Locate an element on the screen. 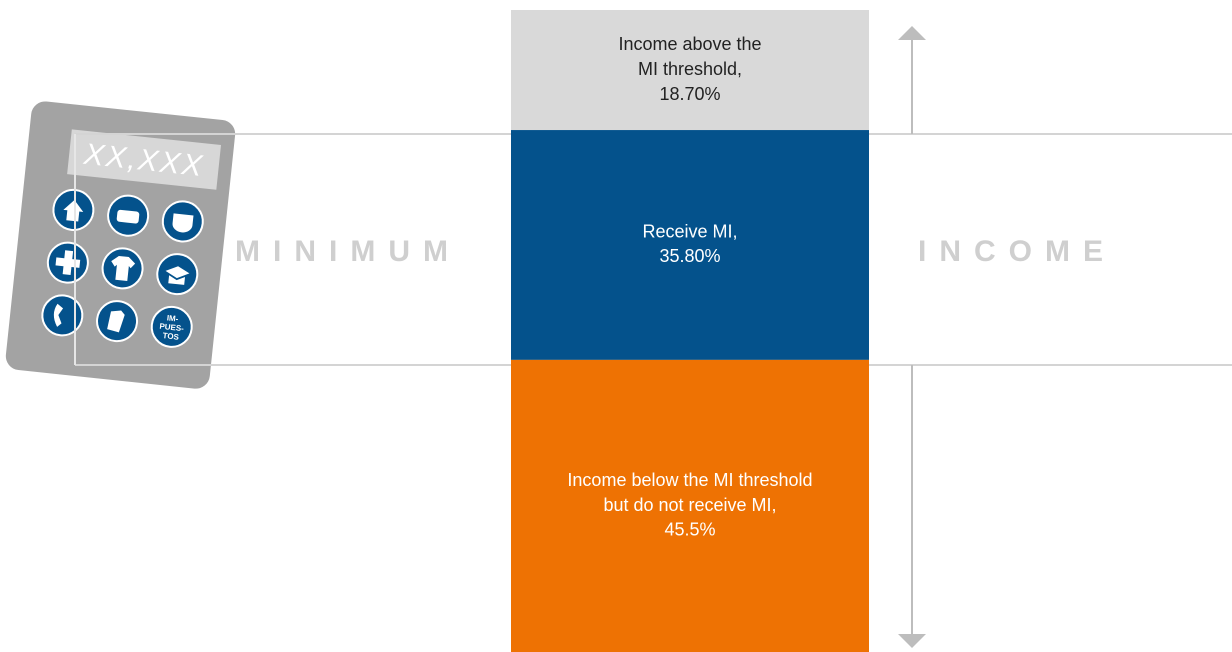 This screenshot has height=652, width=1232. key-icons is located at coordinates (123, 266).